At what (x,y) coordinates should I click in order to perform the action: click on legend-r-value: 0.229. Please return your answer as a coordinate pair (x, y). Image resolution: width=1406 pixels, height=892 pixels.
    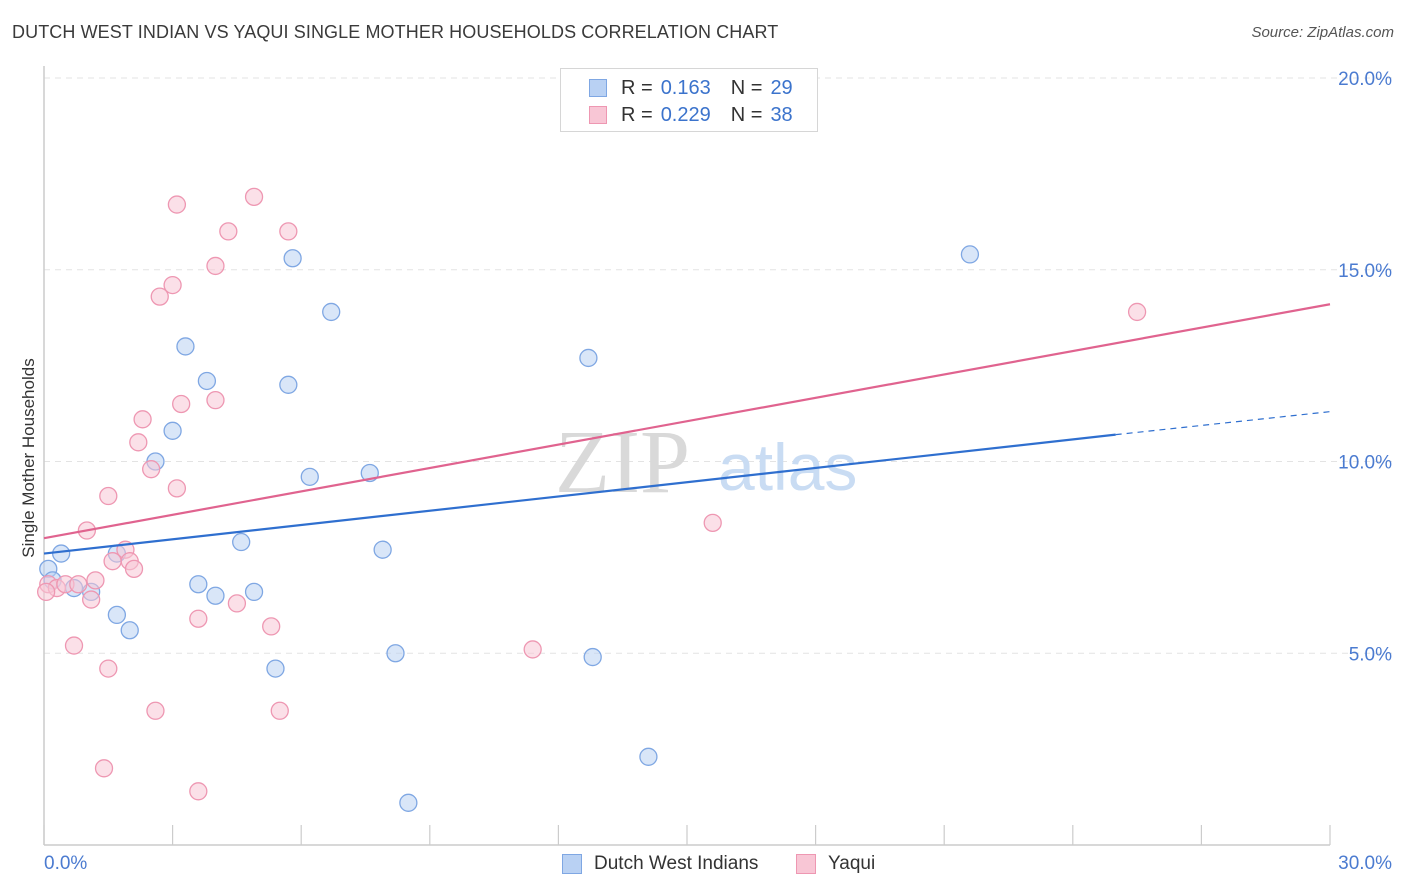
    Looking at the image, I should click on (685, 114).